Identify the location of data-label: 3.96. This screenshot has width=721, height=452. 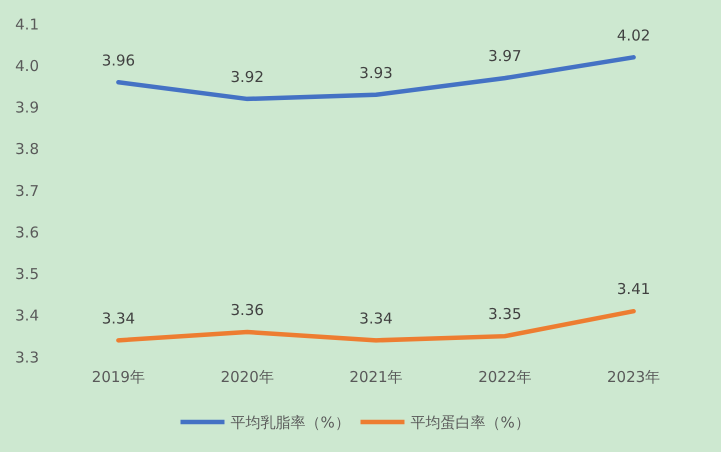
(119, 60).